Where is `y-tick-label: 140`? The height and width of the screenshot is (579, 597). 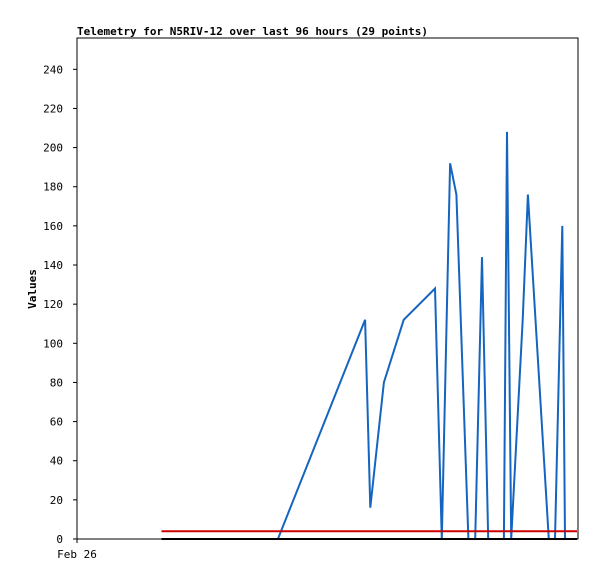 y-tick-label: 140 is located at coordinates (53, 265).